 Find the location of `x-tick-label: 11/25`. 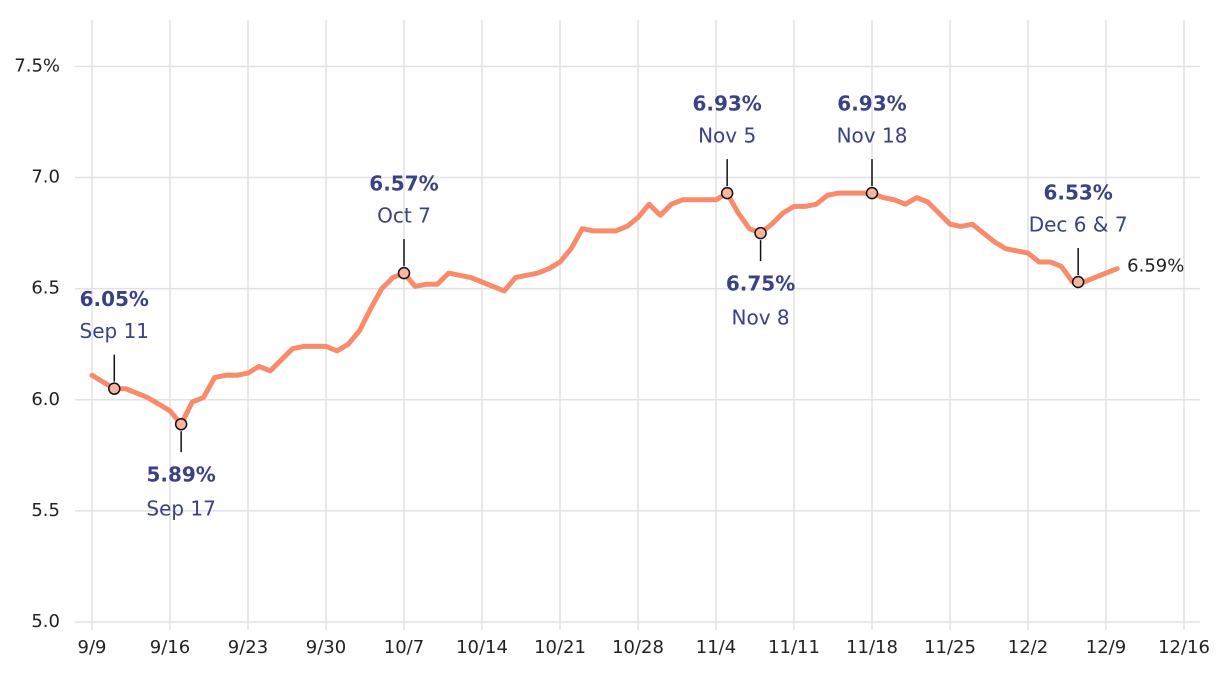

x-tick-label: 11/25 is located at coordinates (950, 647).